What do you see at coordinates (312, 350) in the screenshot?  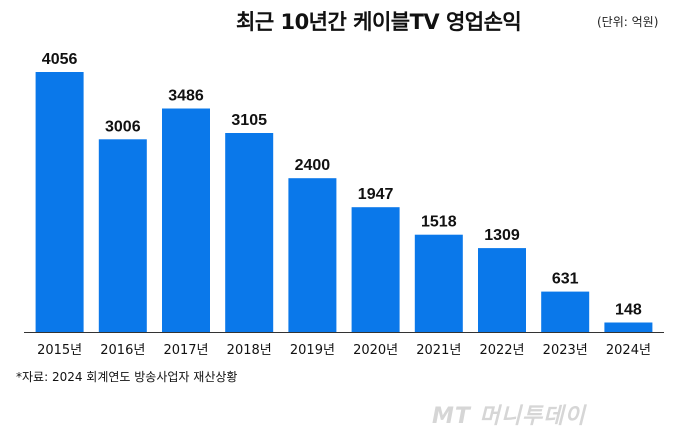 I see `x-tick-label: 2019년` at bounding box center [312, 350].